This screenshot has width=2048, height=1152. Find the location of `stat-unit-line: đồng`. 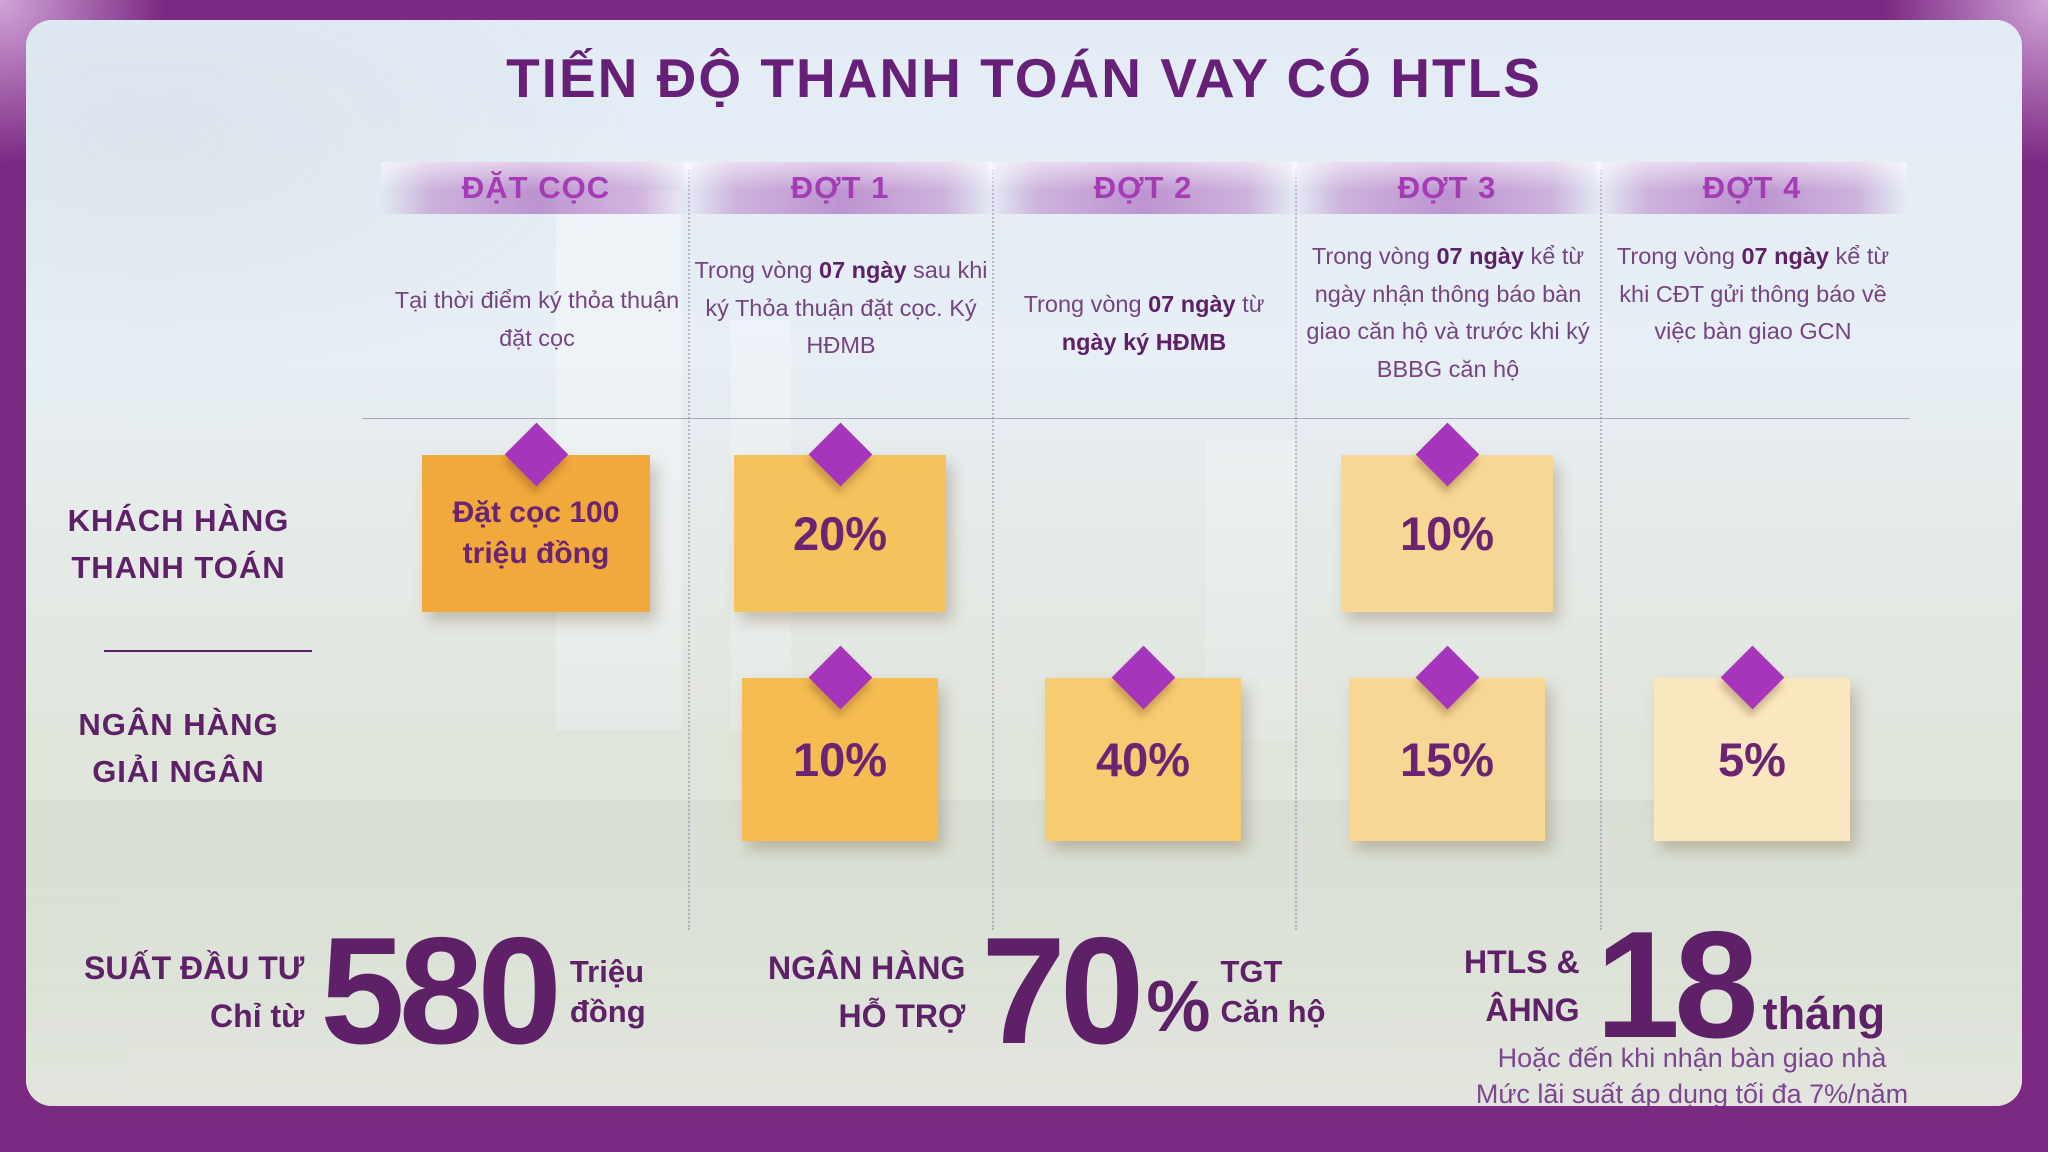

stat-unit-line: đồng is located at coordinates (607, 1011).